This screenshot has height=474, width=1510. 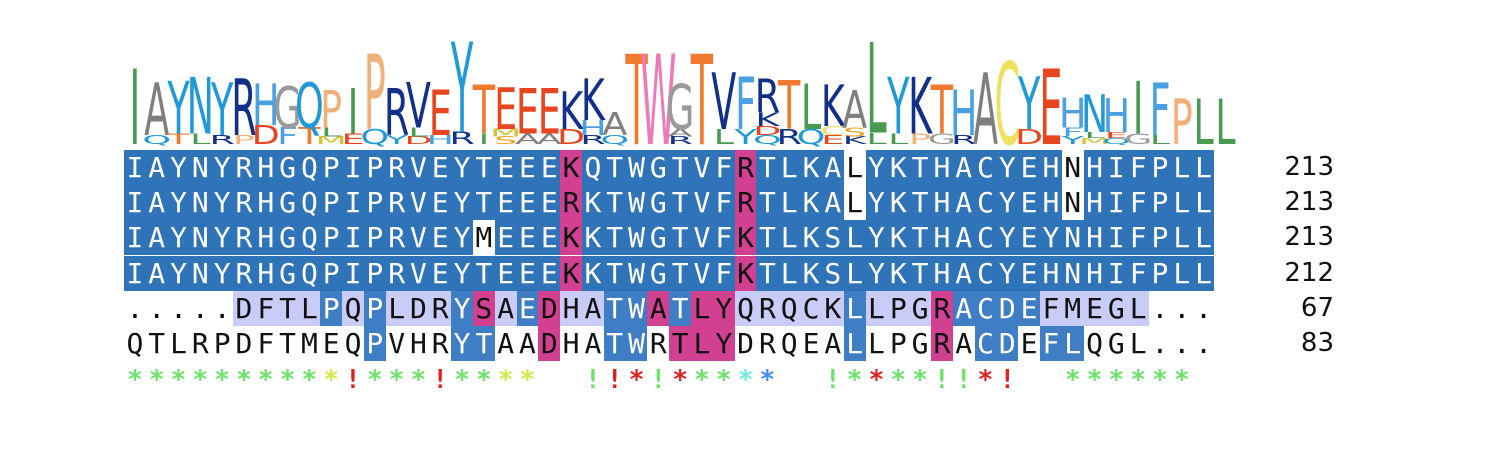 What do you see at coordinates (658, 89) in the screenshot?
I see `logo-letter: W` at bounding box center [658, 89].